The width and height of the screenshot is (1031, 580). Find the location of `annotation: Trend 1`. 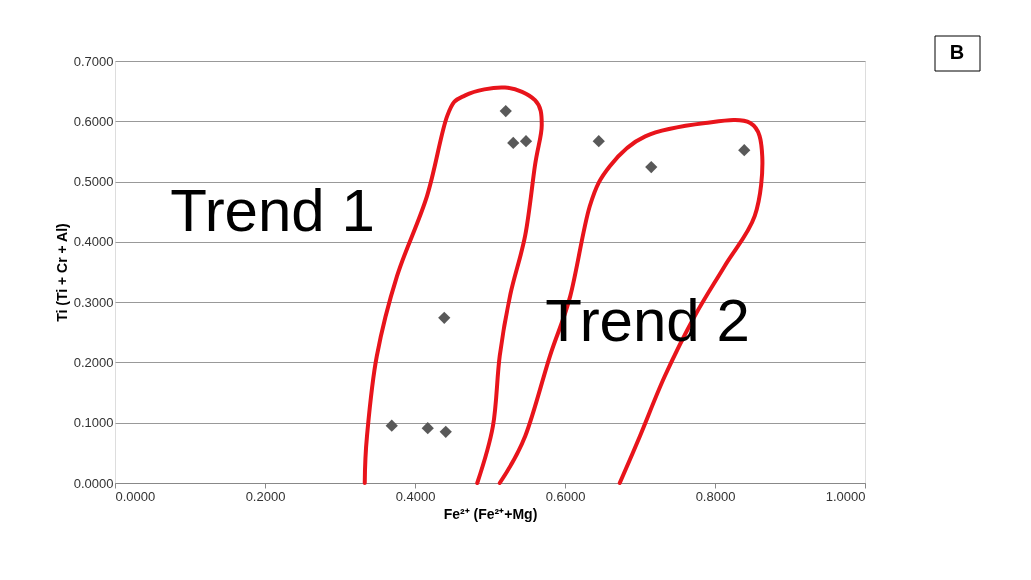

annotation: Trend 1 is located at coordinates (272, 210).